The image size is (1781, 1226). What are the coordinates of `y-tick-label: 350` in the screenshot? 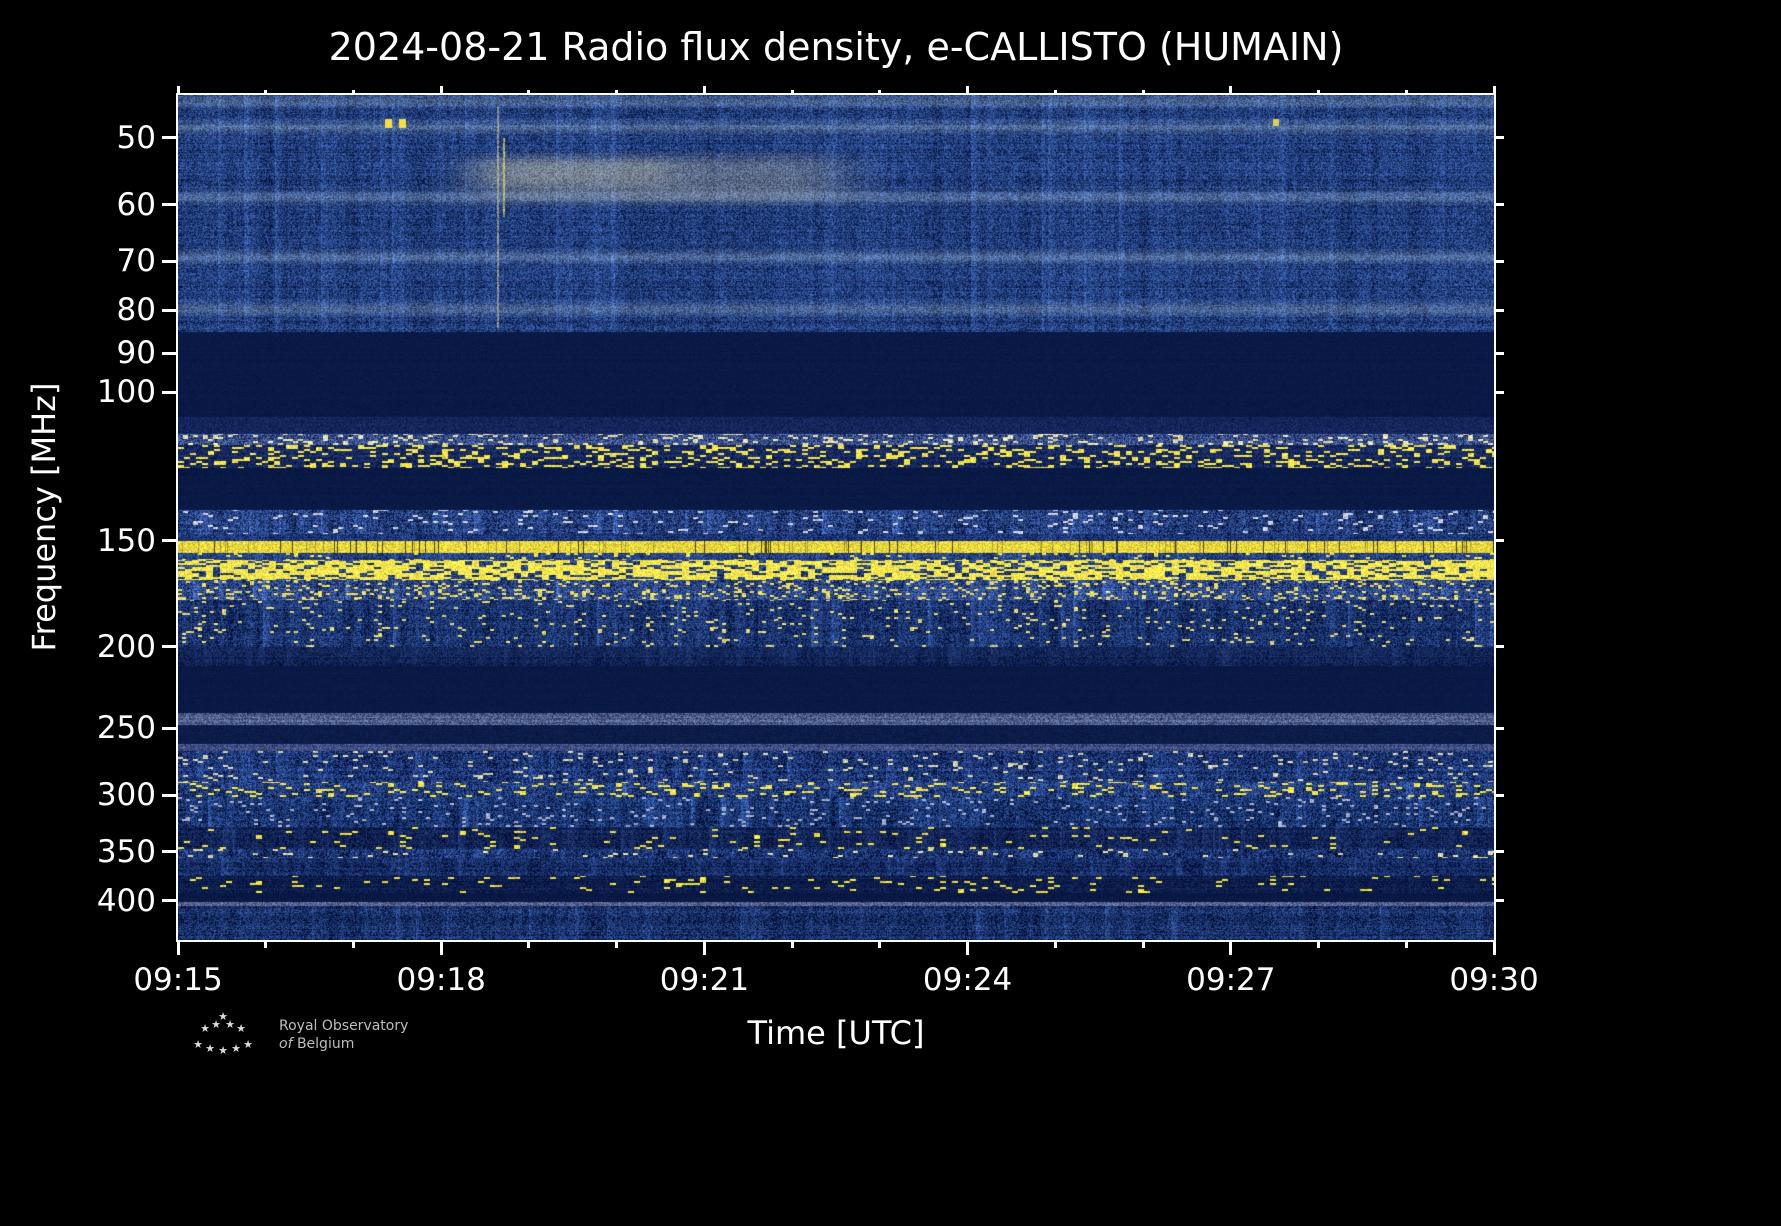 It's located at (126, 851).